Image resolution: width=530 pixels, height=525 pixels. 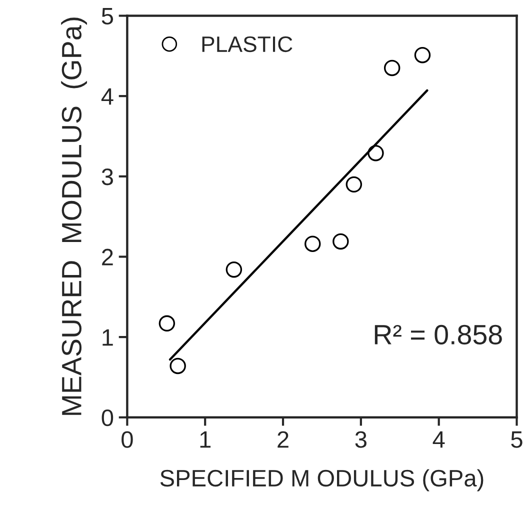 I want to click on annotation: R² = 0.858, so click(x=438, y=334).